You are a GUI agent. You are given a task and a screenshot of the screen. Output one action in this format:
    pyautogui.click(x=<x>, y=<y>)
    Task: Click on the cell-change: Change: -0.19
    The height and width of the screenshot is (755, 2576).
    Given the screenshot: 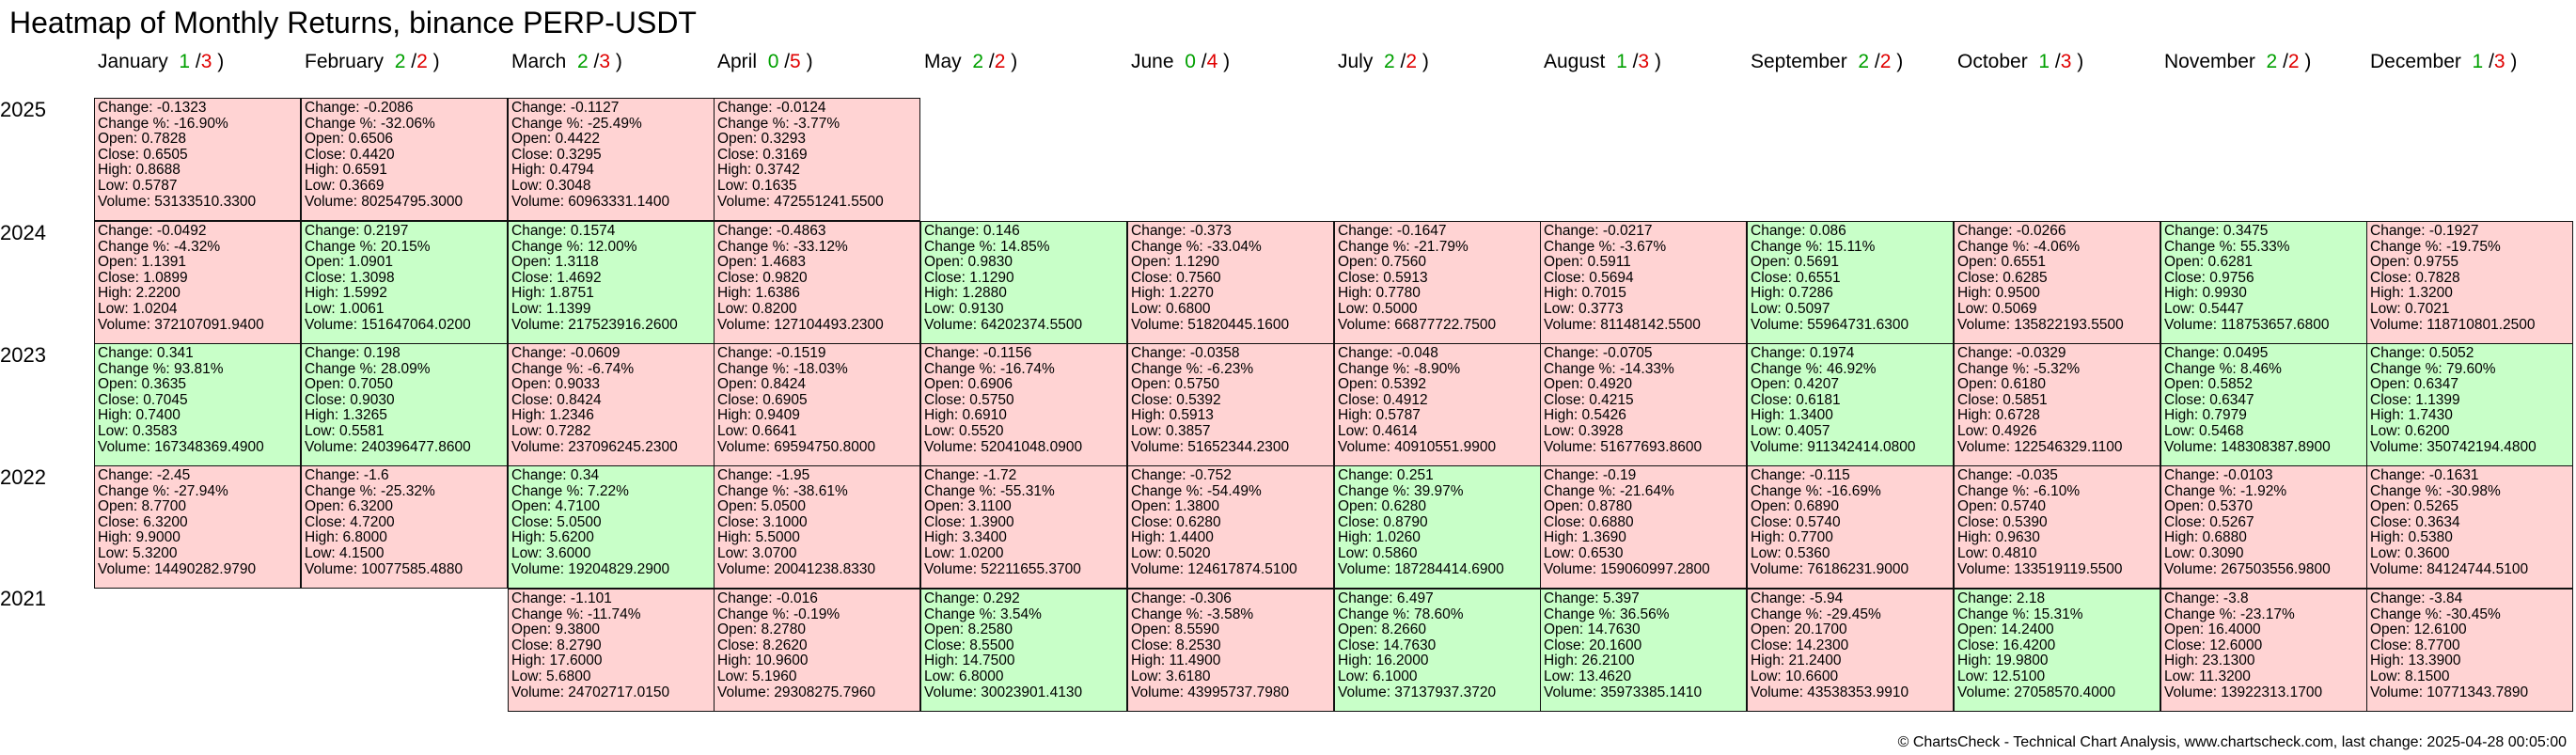 What is the action you would take?
    pyautogui.click(x=1591, y=475)
    